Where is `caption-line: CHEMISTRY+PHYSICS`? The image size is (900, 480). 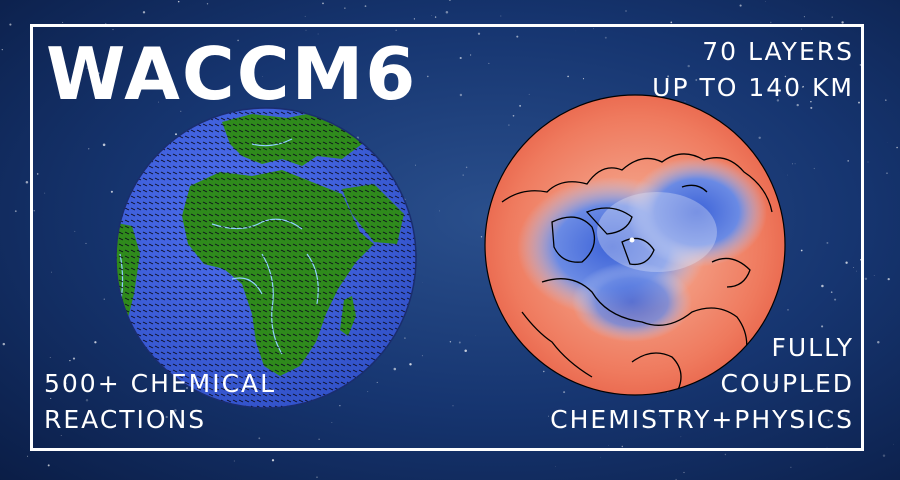
caption-line: CHEMISTRY+PHYSICS is located at coordinates (702, 419).